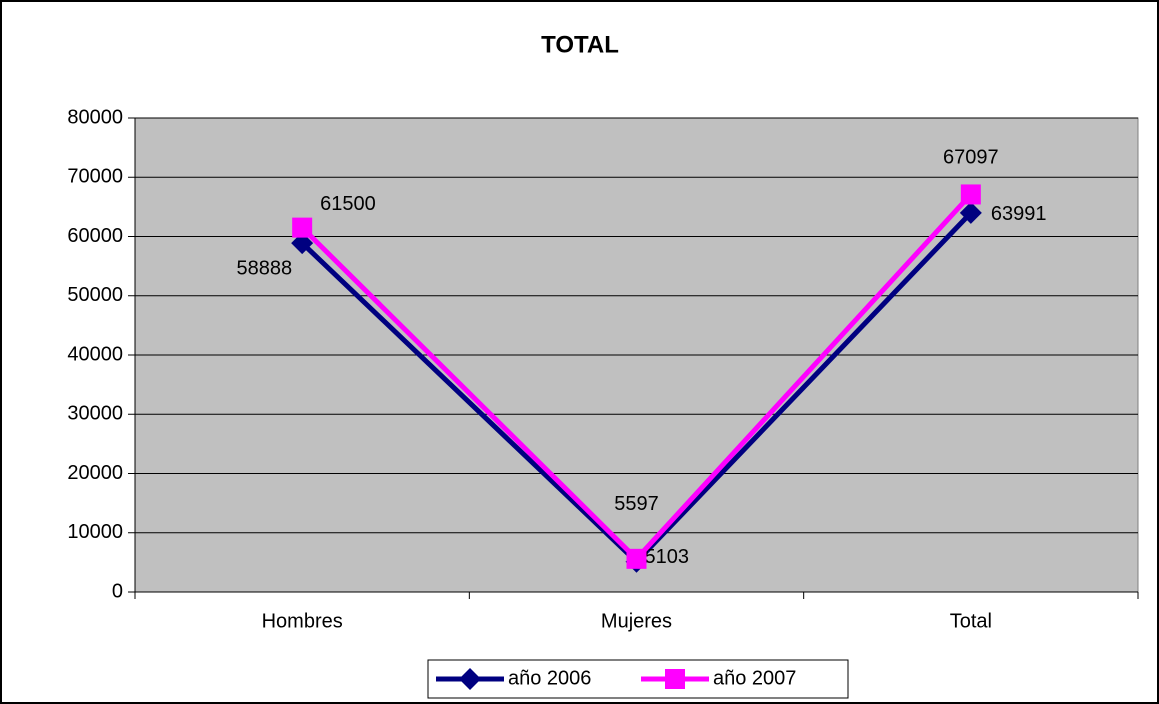 This screenshot has height=704, width=1159. I want to click on x-tick-label: Total, so click(971, 621).